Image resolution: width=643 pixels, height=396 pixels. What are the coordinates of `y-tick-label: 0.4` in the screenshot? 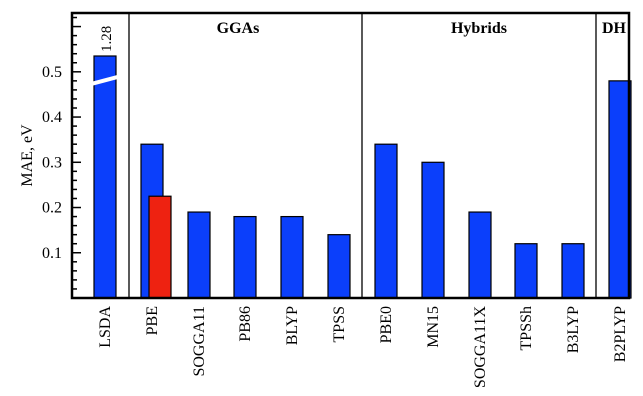 It's located at (52, 117).